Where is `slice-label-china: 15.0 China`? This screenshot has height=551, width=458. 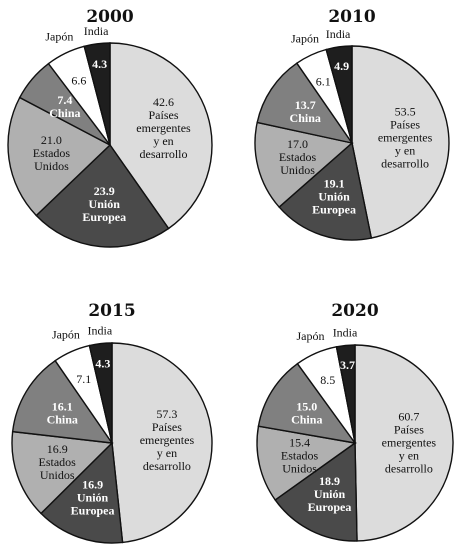
slice-label-china: 15.0 China is located at coordinates (306, 412).